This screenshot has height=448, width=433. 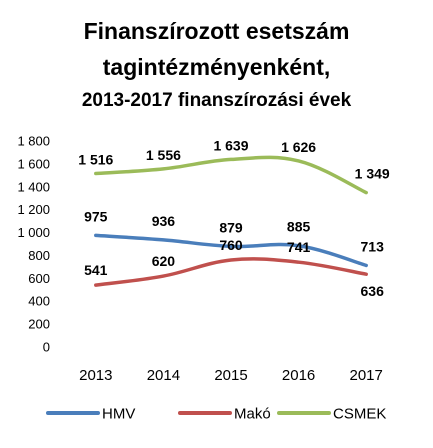 What do you see at coordinates (33, 209) in the screenshot?
I see `y-tick-label: 1 200` at bounding box center [33, 209].